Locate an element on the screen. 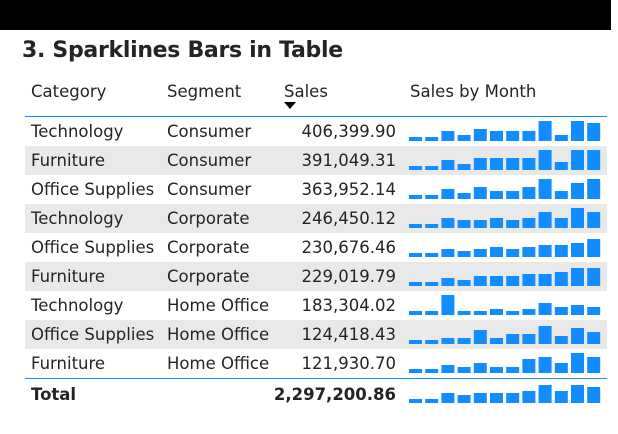  cell-sales: 363,952.14 is located at coordinates (348, 189).